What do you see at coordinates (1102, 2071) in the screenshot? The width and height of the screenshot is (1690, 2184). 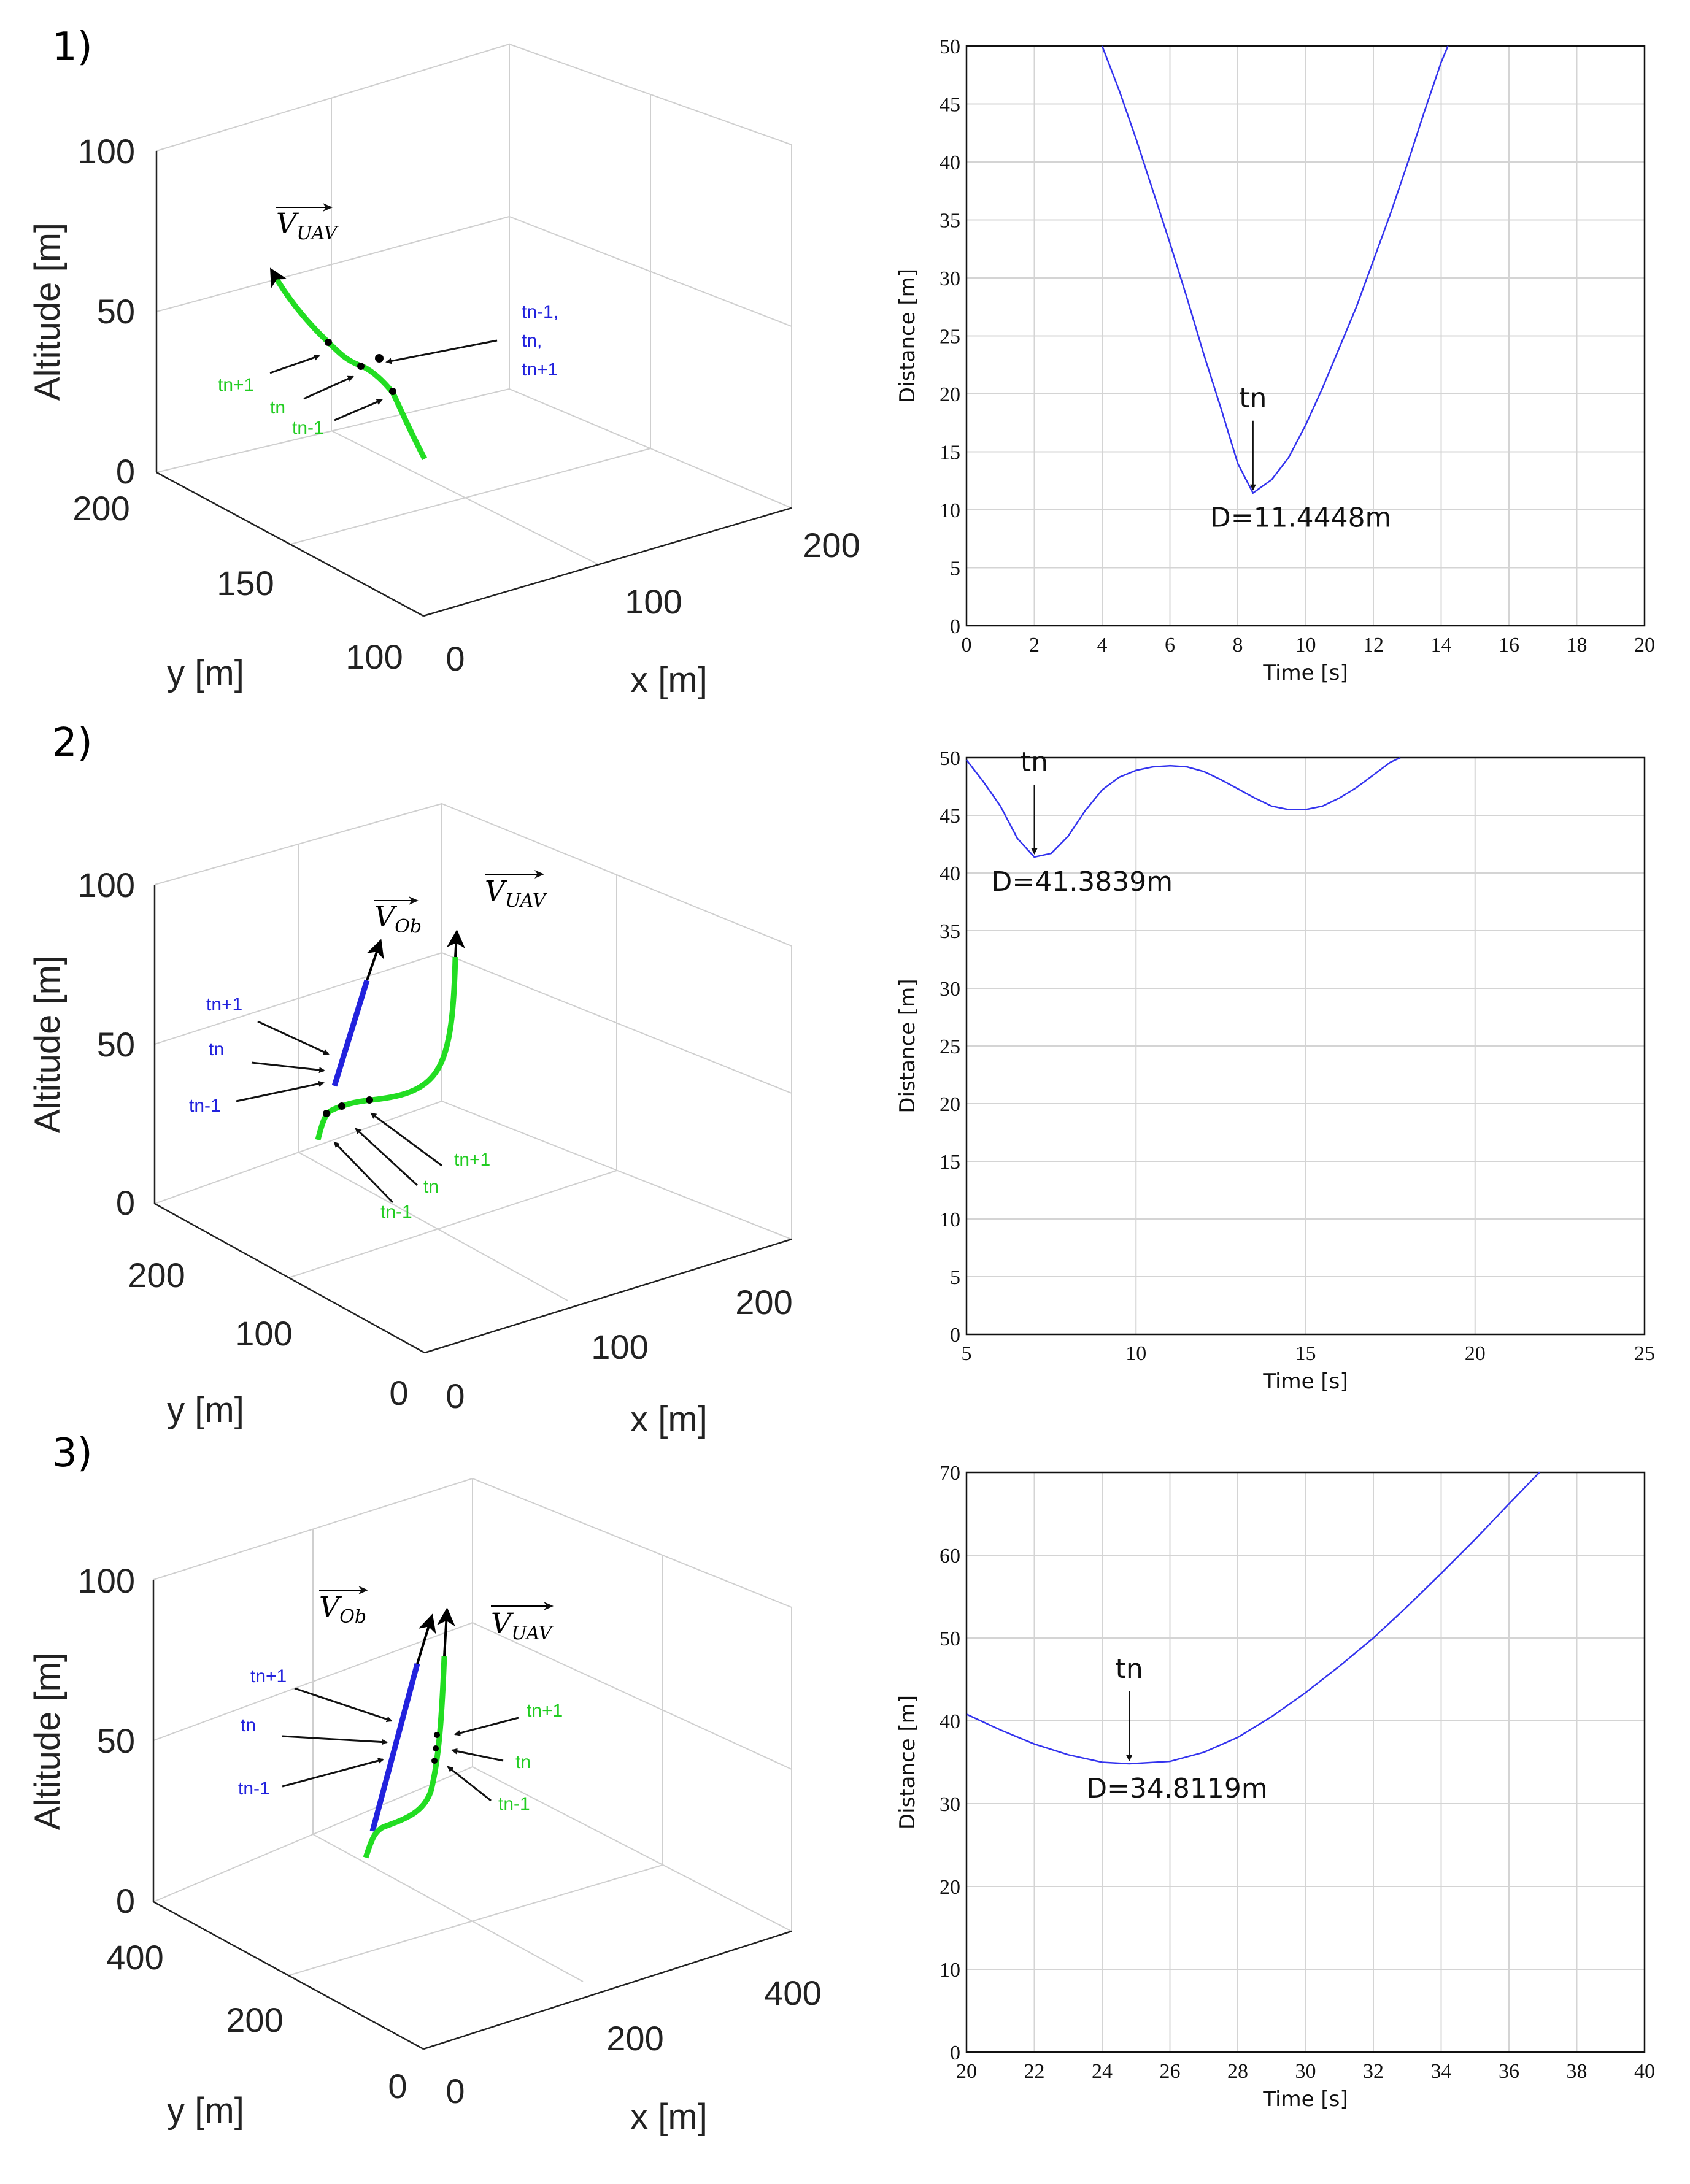 I see `x-tick-label: 24` at bounding box center [1102, 2071].